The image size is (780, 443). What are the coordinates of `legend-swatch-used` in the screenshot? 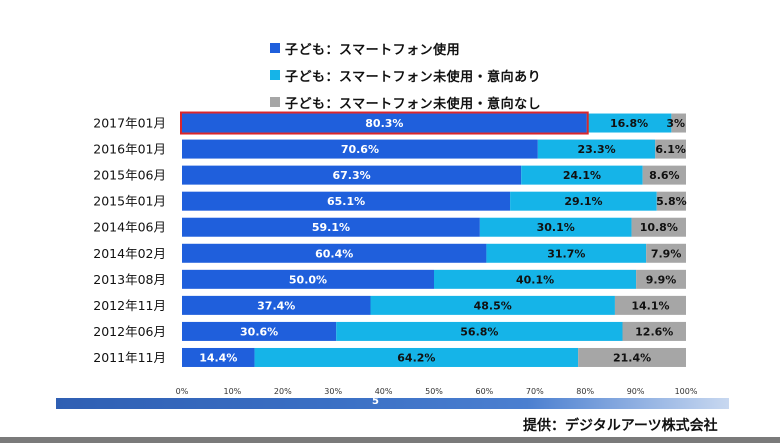 It's located at (275, 48).